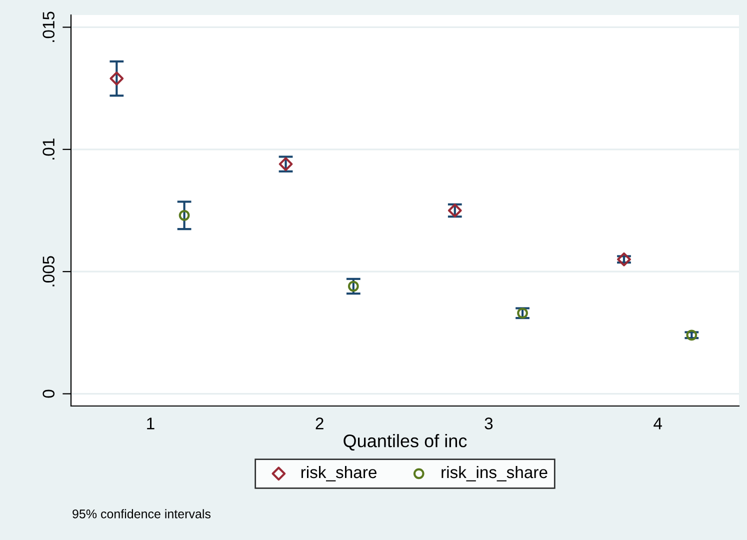 This screenshot has height=540, width=747. I want to click on x-tick-label: 1, so click(150, 424).